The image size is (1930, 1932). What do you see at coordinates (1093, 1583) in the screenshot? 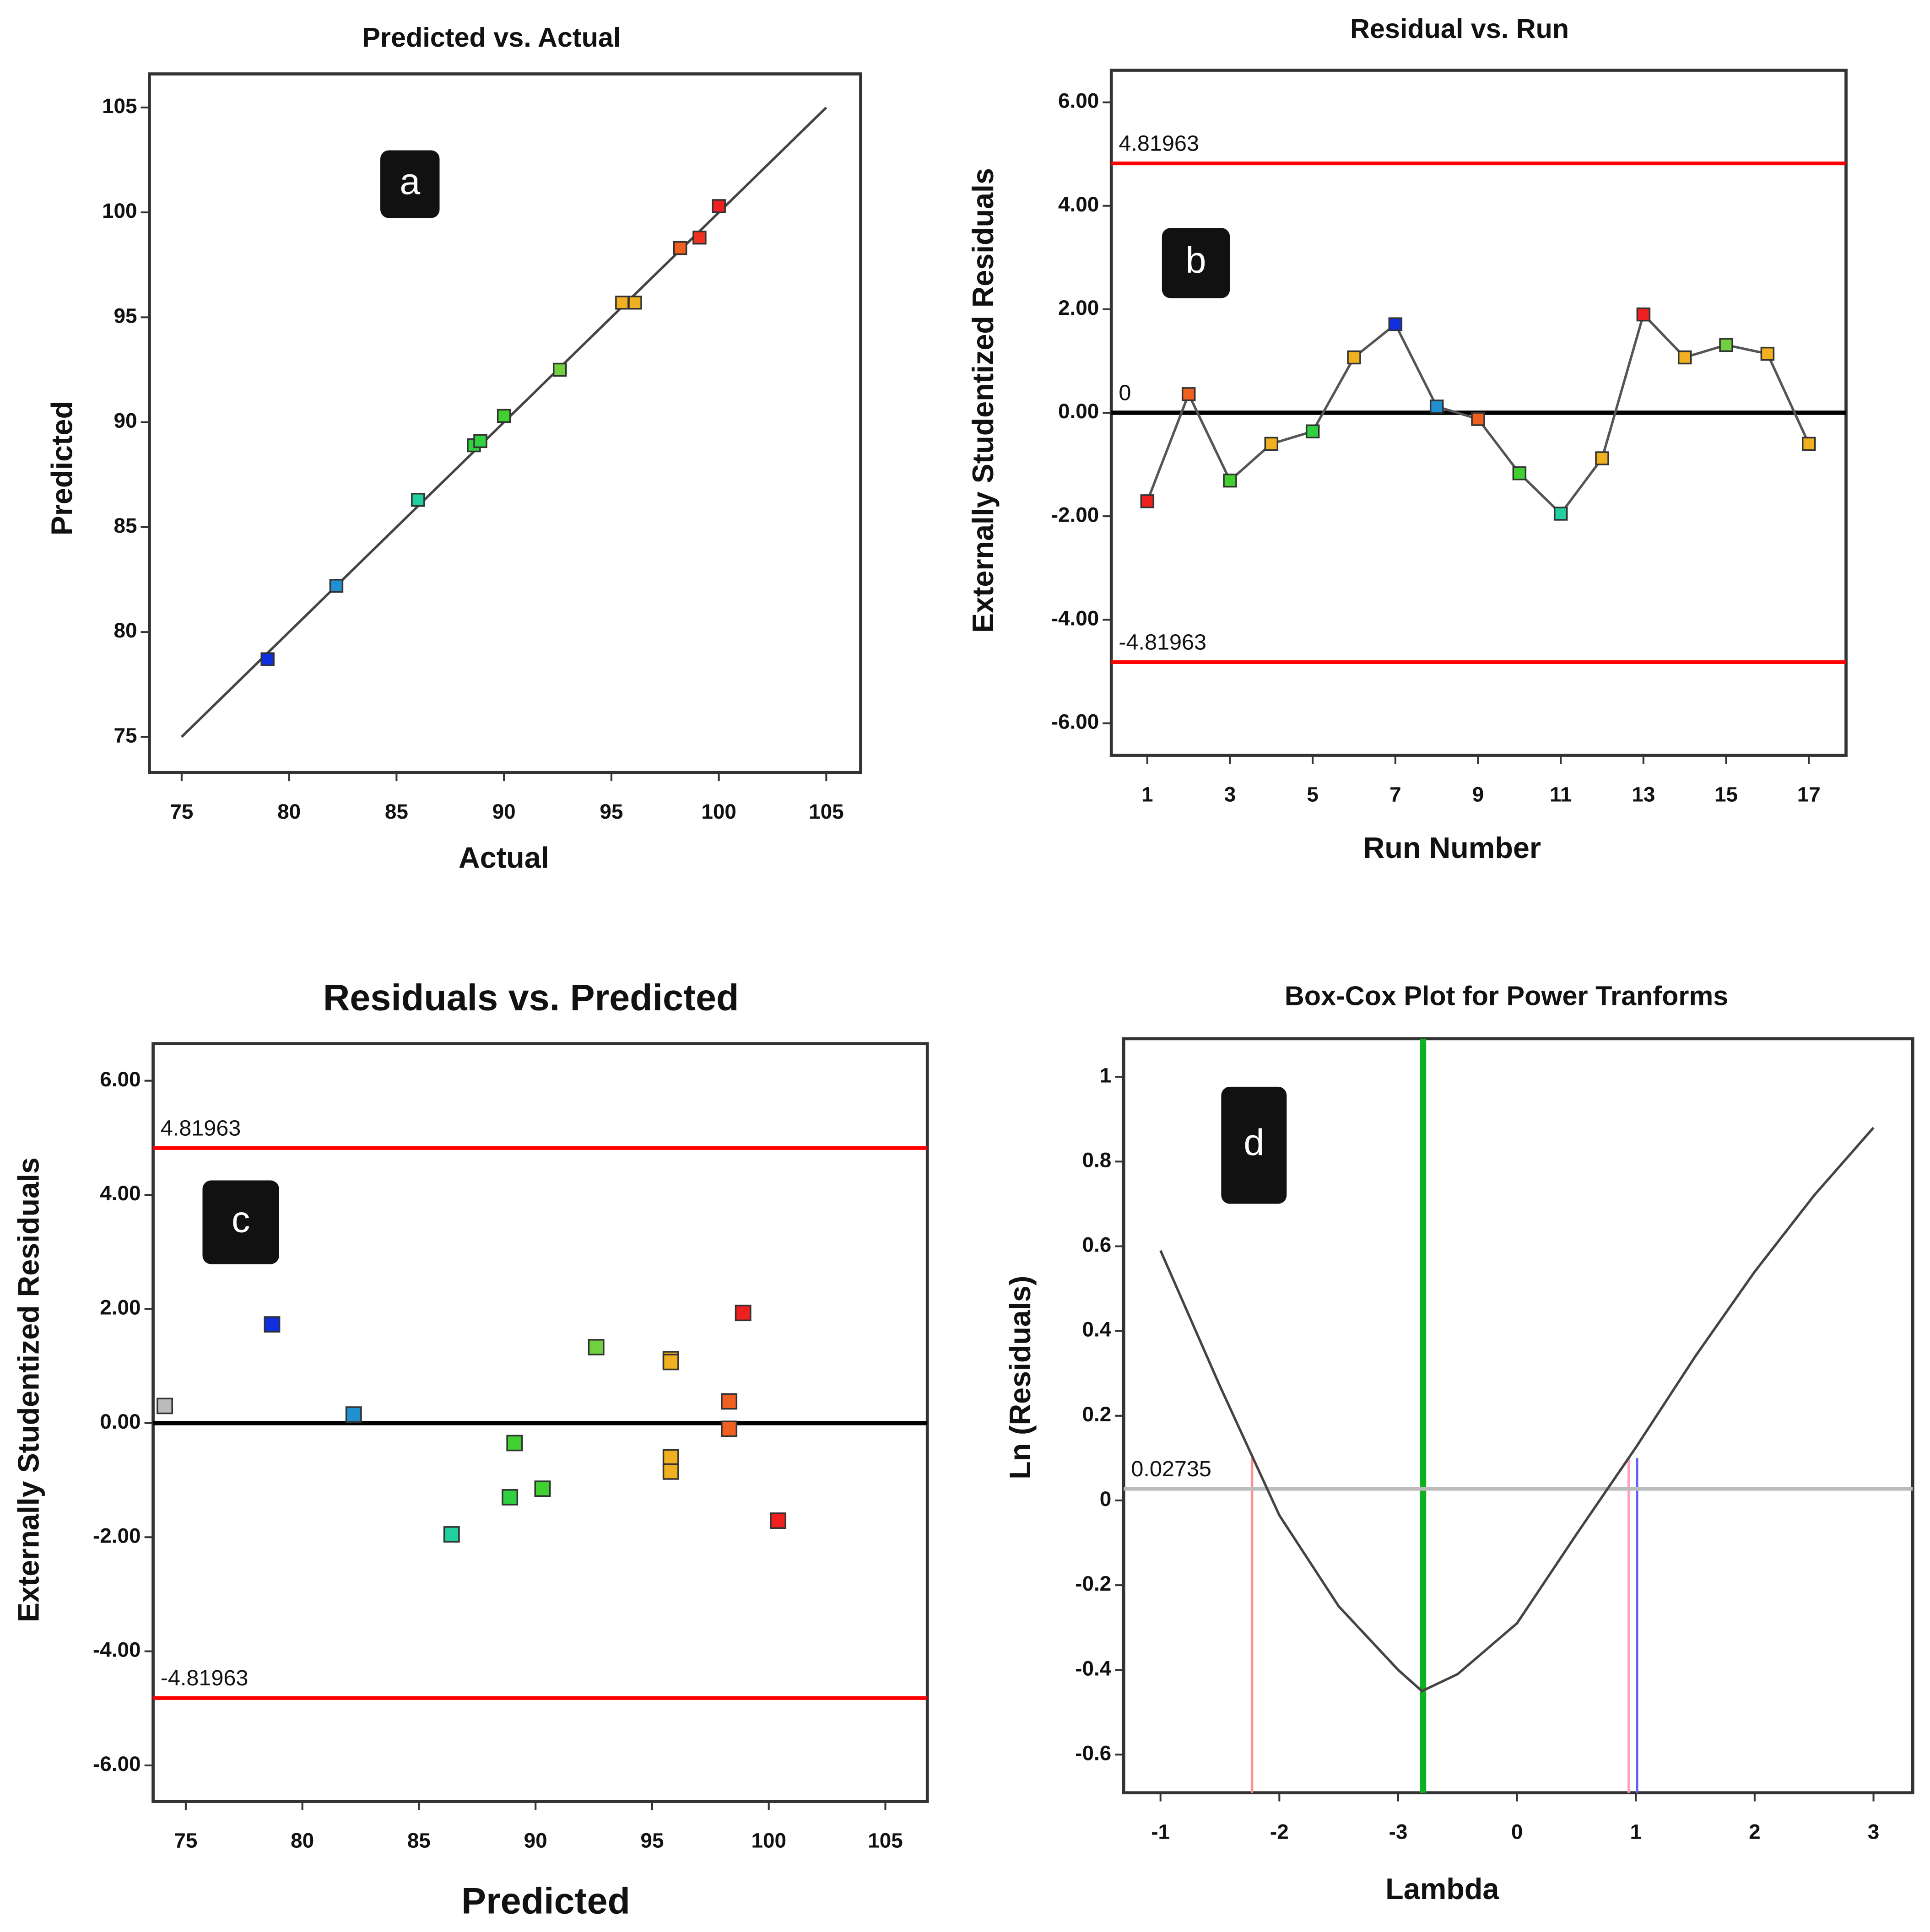
I see `y-tick-label: -0.2` at bounding box center [1093, 1583].